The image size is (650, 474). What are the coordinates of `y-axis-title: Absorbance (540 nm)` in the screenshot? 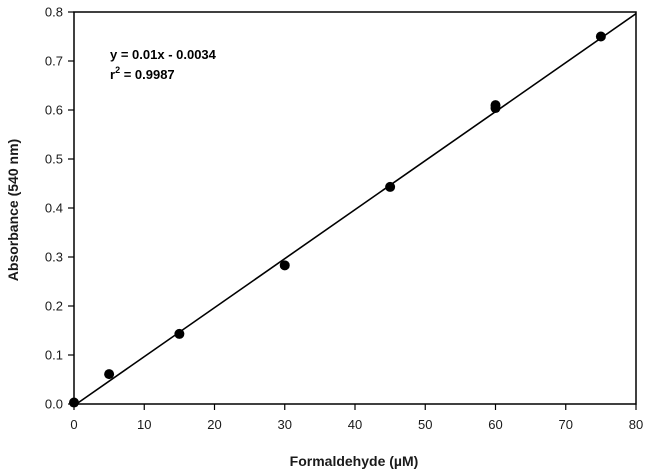 It's located at (13, 210).